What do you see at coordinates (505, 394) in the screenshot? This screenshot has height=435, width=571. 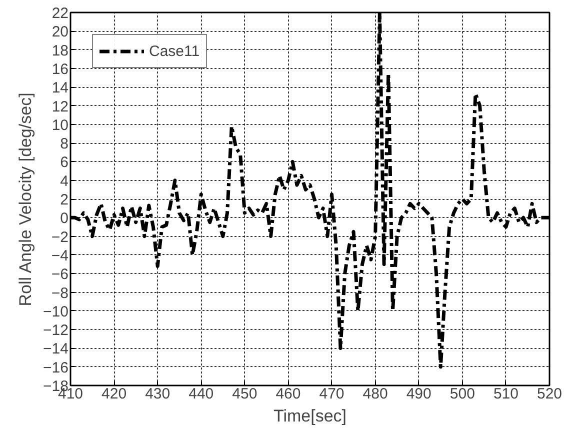 I see `x-tick-label: 510` at bounding box center [505, 394].